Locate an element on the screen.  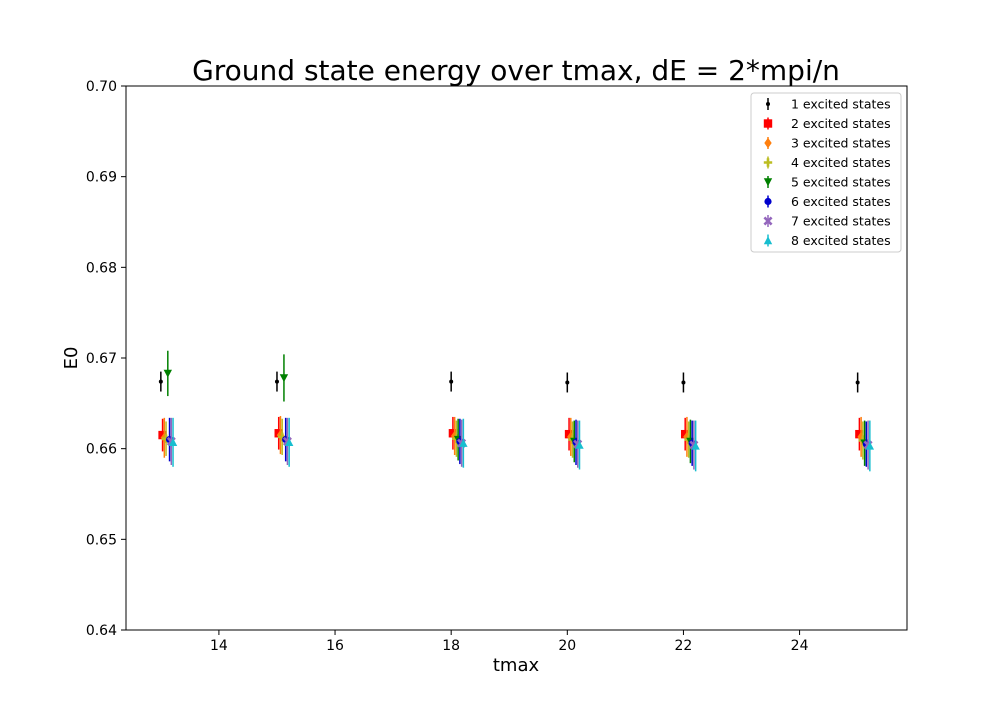
legend-item-1-excited-states: 1 excited states is located at coordinates (828, 104).